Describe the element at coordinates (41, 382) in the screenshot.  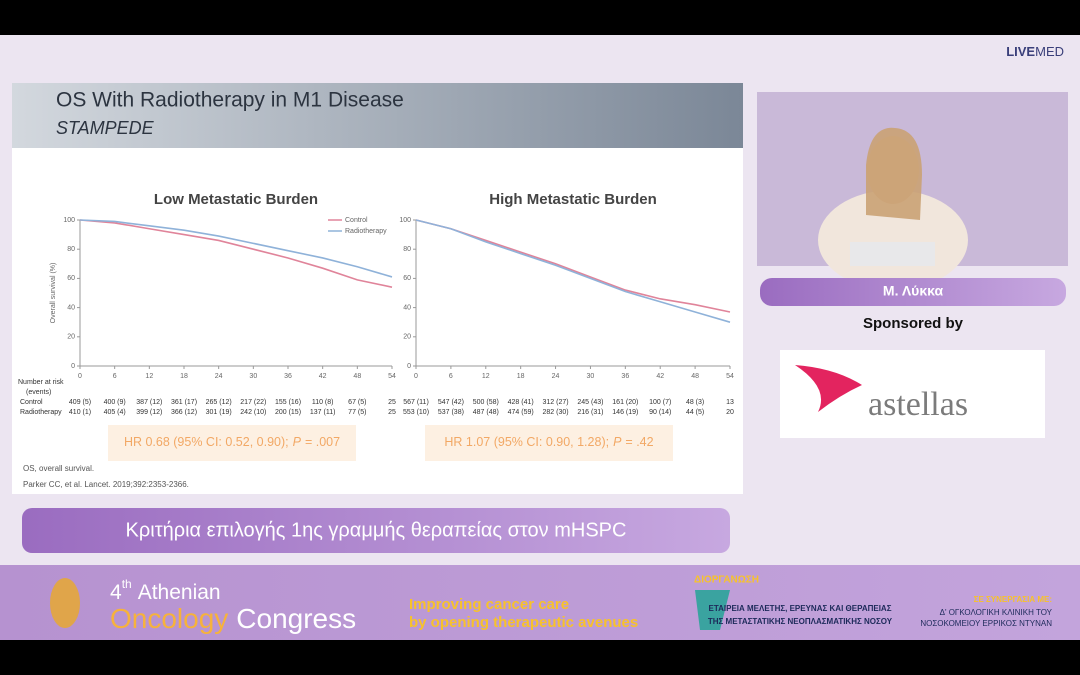
I see `risk-label: Number at risk` at that location.